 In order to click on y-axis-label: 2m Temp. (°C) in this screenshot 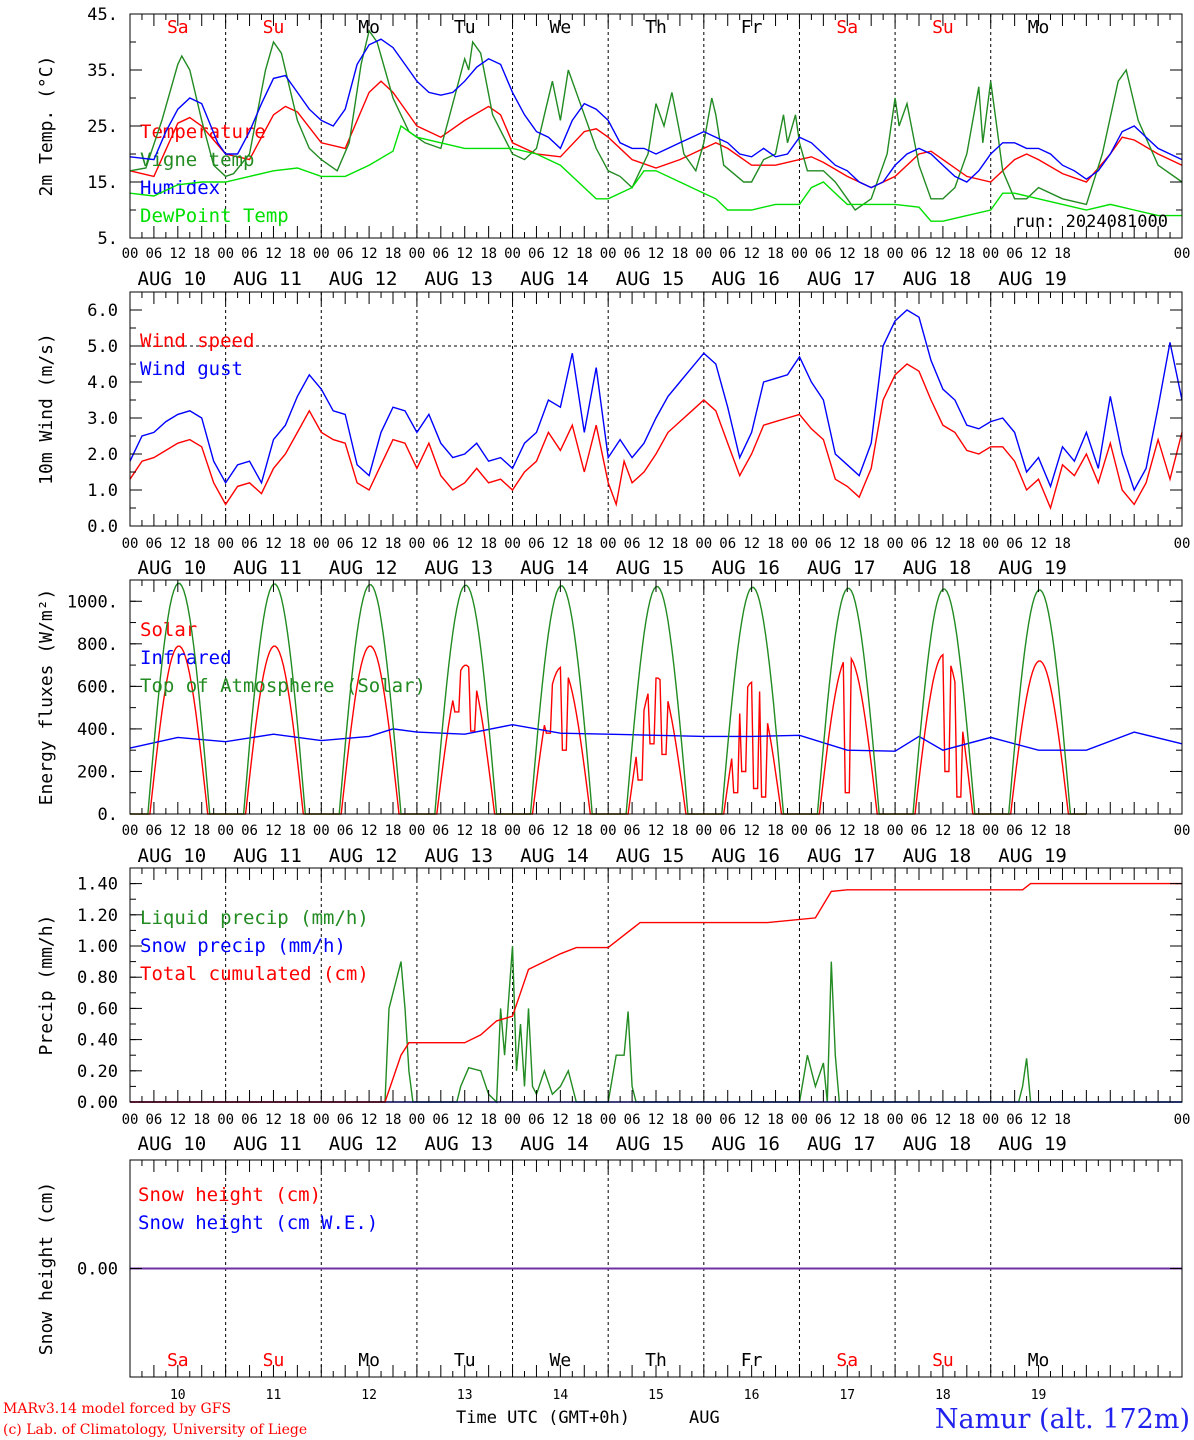, I will do `click(46, 126)`.